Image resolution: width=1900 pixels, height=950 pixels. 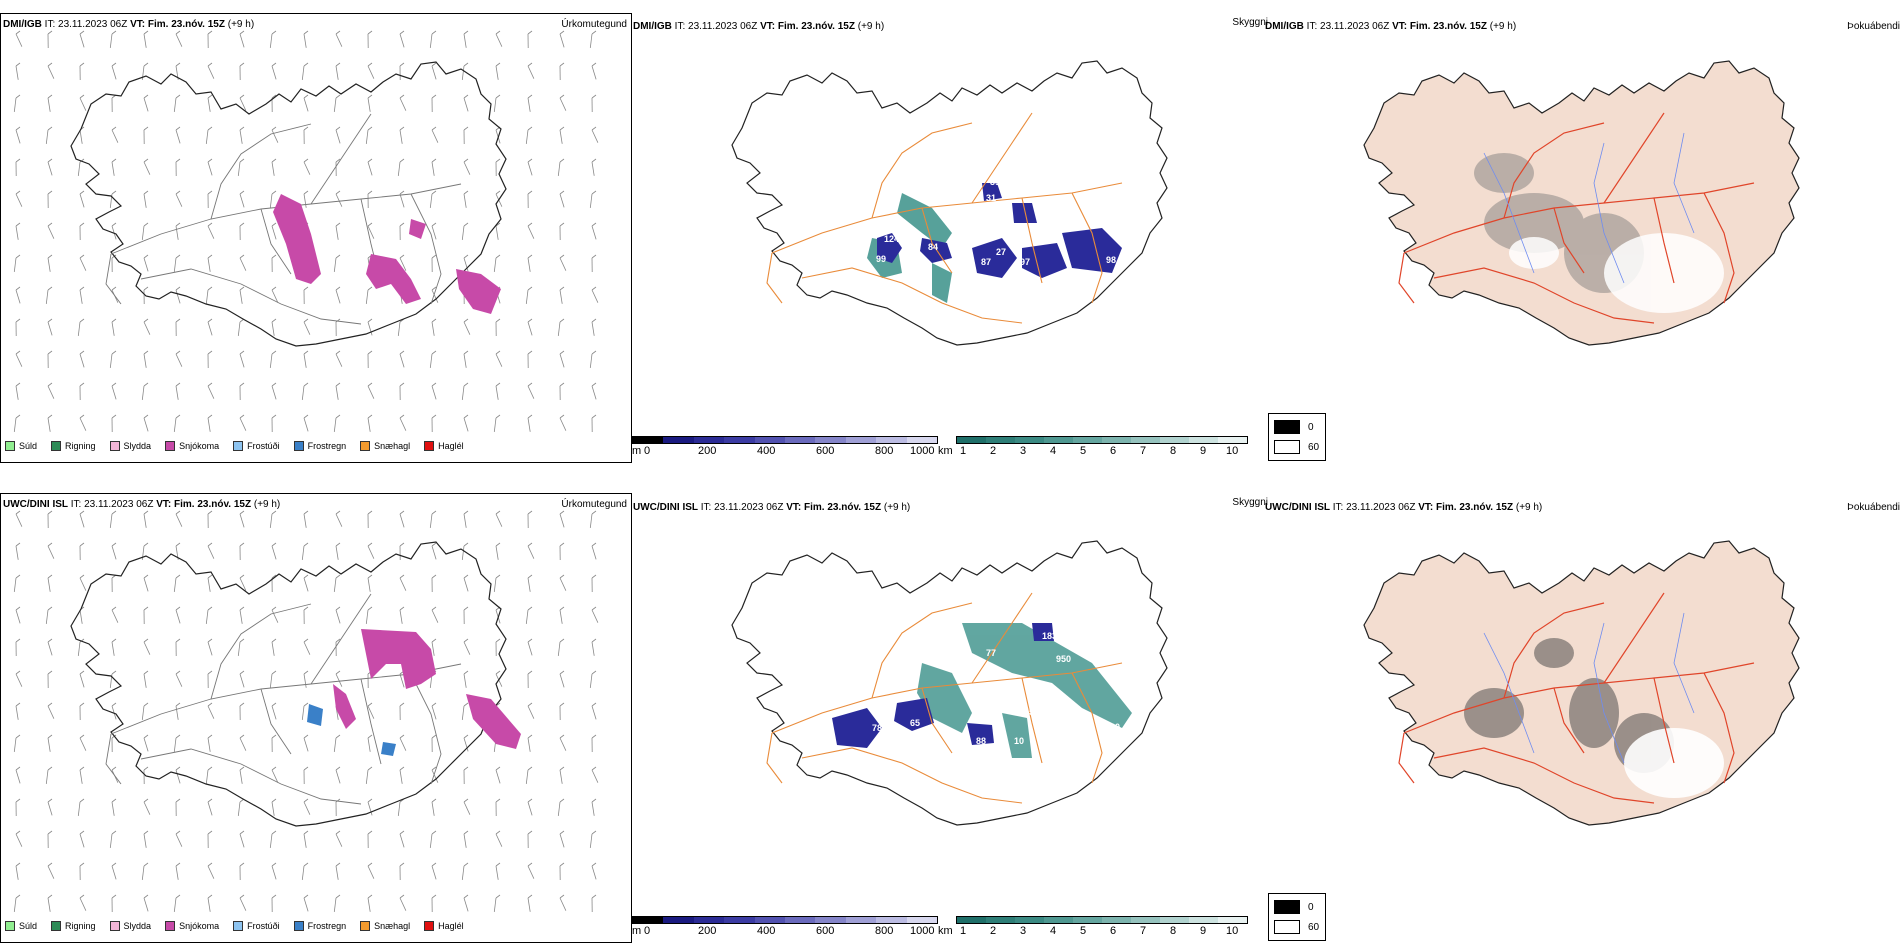 I want to click on legend-item: Frostregn, so click(x=319, y=926).